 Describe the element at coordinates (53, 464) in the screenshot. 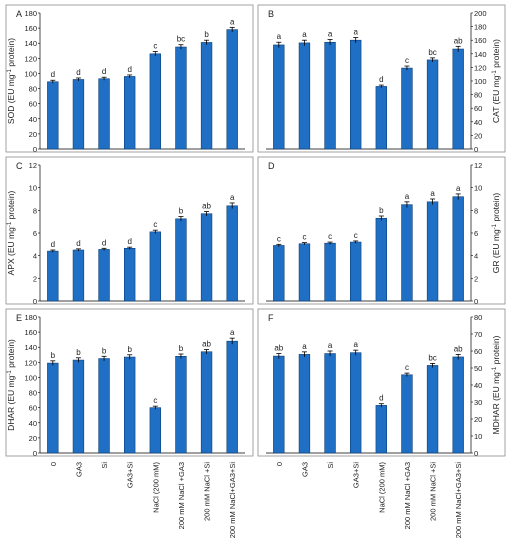

I see `x-tick-label: 0` at that location.